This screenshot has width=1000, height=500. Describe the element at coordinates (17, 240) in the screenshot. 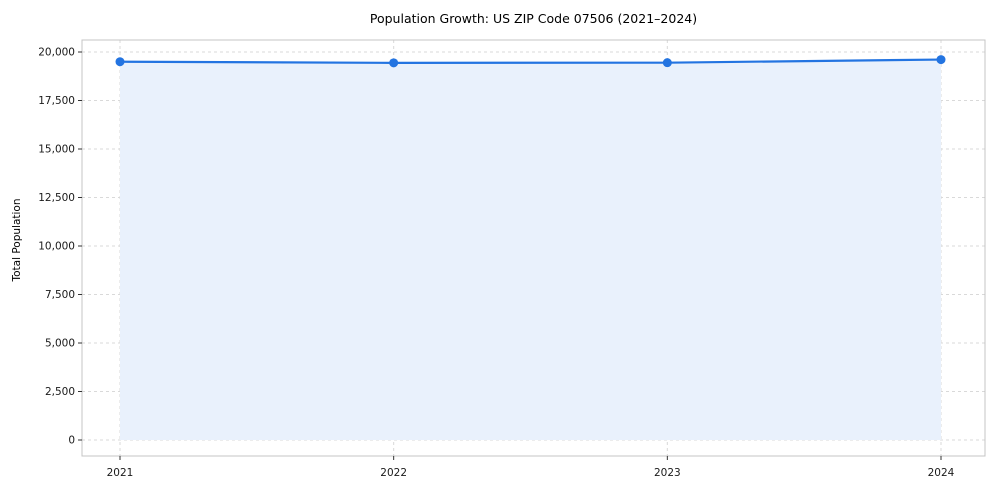

I see `y-axis-label: Total Population` at that location.